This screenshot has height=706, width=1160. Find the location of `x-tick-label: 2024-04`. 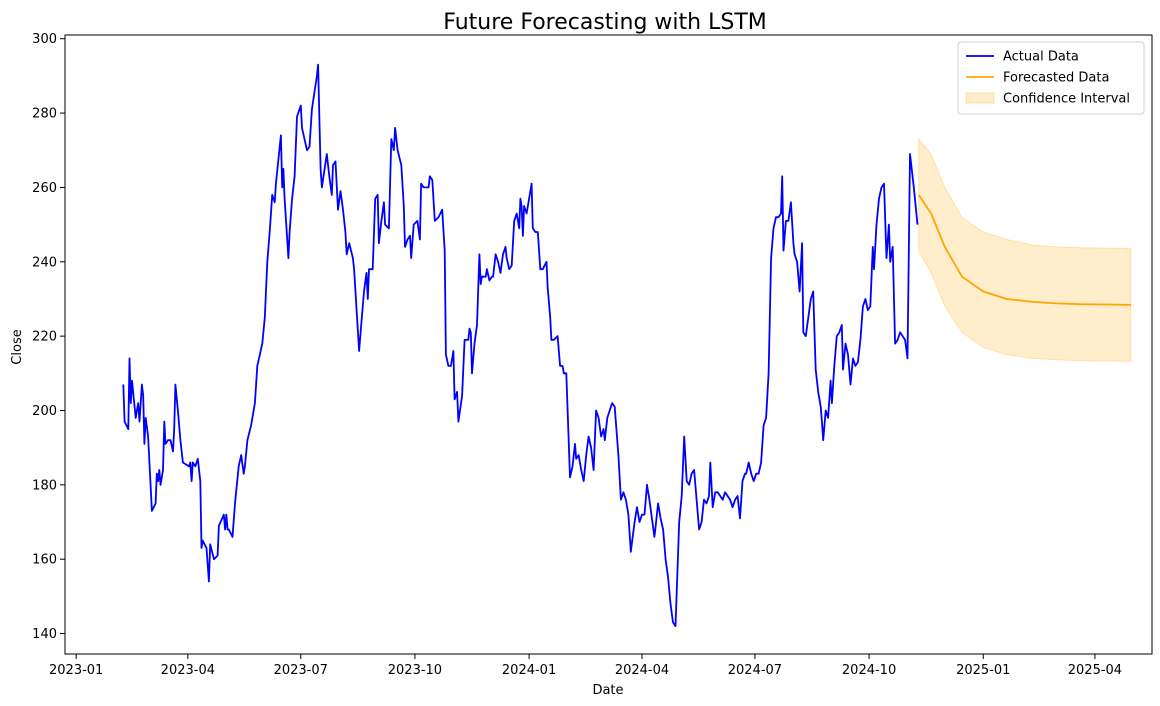

x-tick-label: 2024-04 is located at coordinates (642, 670).